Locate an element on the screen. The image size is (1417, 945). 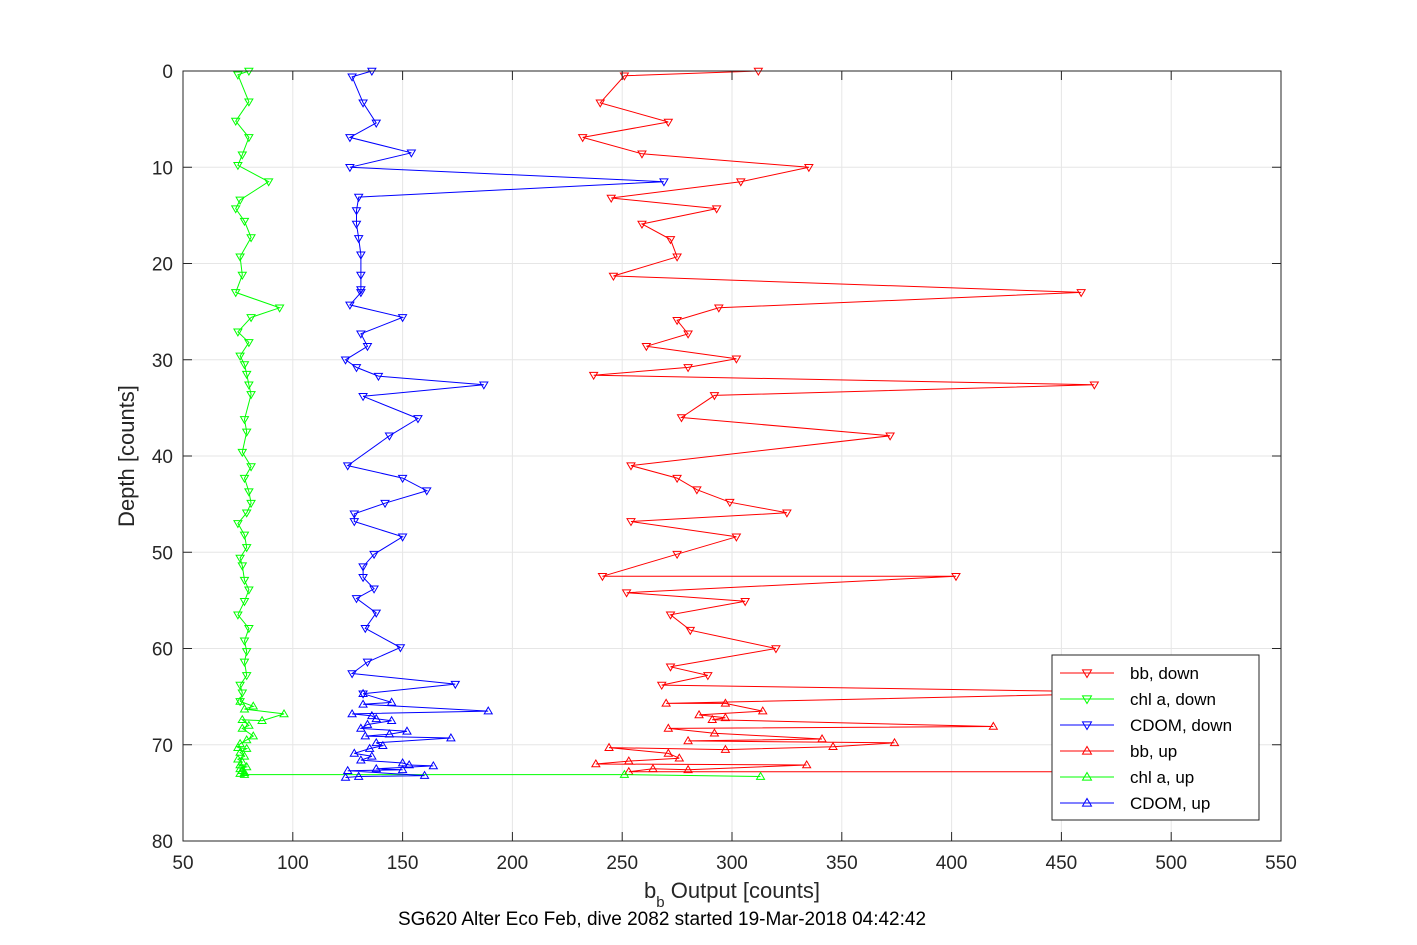
legend-entry: CDOM, down is located at coordinates (1146, 725).